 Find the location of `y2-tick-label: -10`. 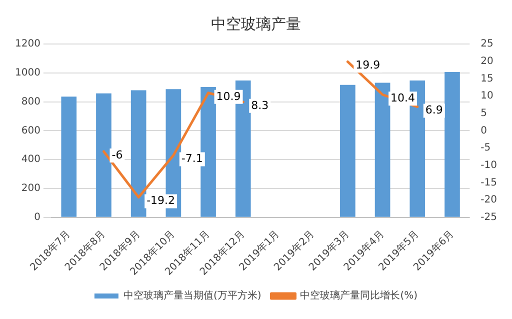

y2-tick-label: -10 is located at coordinates (489, 165).